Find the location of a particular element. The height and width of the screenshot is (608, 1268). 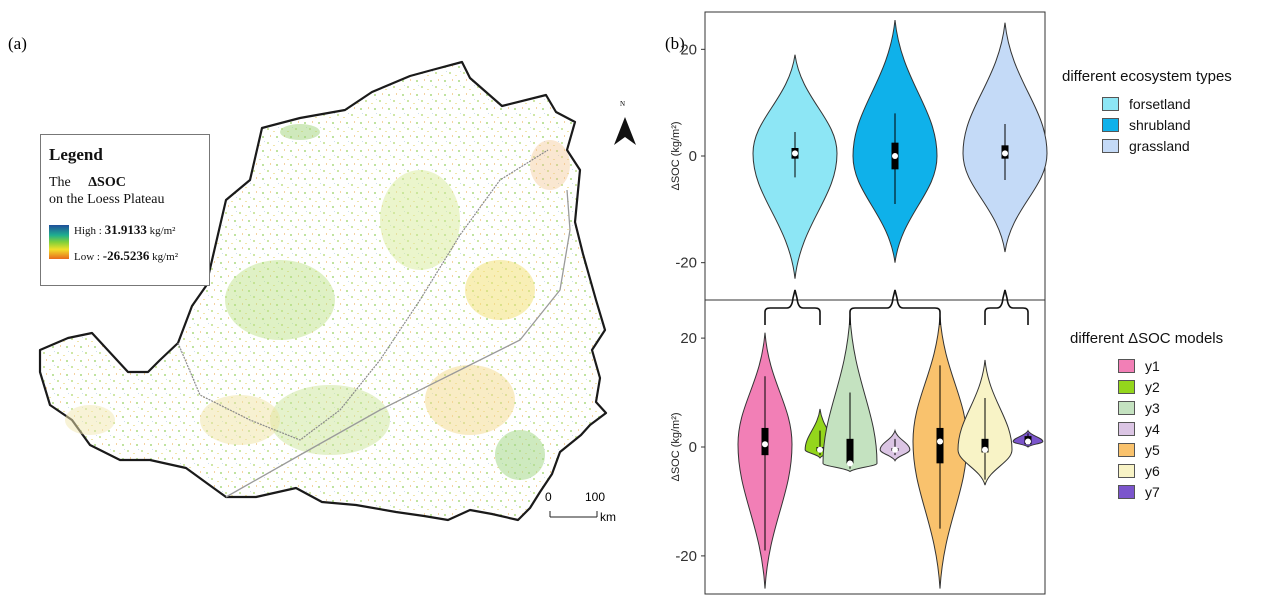

median-dot-grassland is located at coordinates (1005, 153).